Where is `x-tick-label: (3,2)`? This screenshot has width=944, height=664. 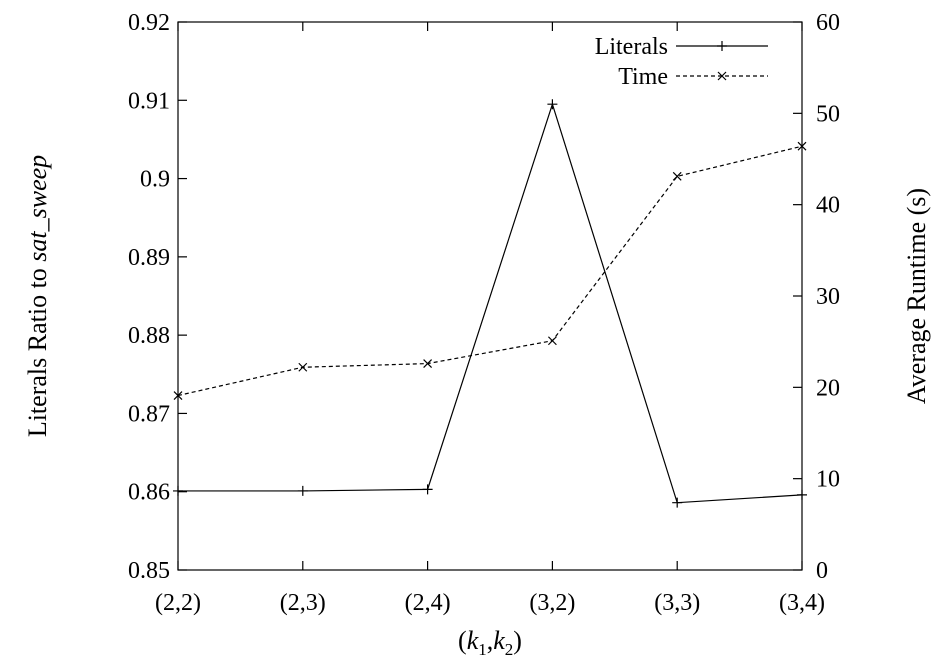
x-tick-label: (3,2) is located at coordinates (552, 603).